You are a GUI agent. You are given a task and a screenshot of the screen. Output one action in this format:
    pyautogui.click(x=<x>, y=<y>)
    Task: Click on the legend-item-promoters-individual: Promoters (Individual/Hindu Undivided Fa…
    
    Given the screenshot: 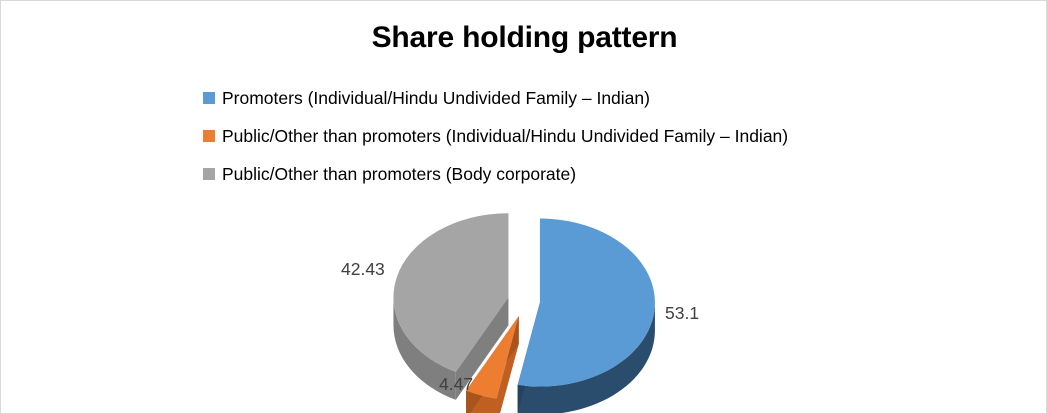 What is the action you would take?
    pyautogui.click(x=495, y=98)
    